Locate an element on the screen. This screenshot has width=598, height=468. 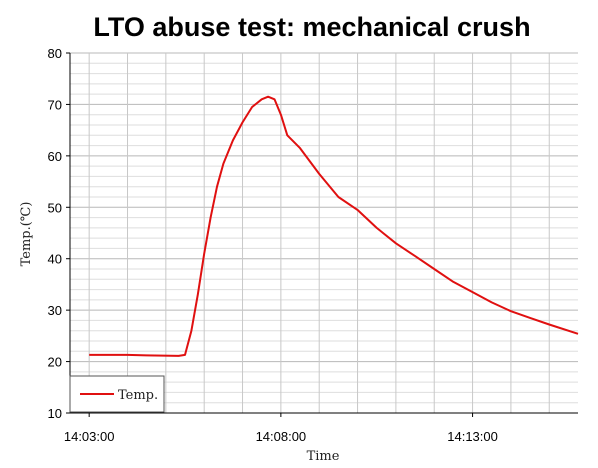
y-tick-label: 70 is located at coordinates (55, 104).